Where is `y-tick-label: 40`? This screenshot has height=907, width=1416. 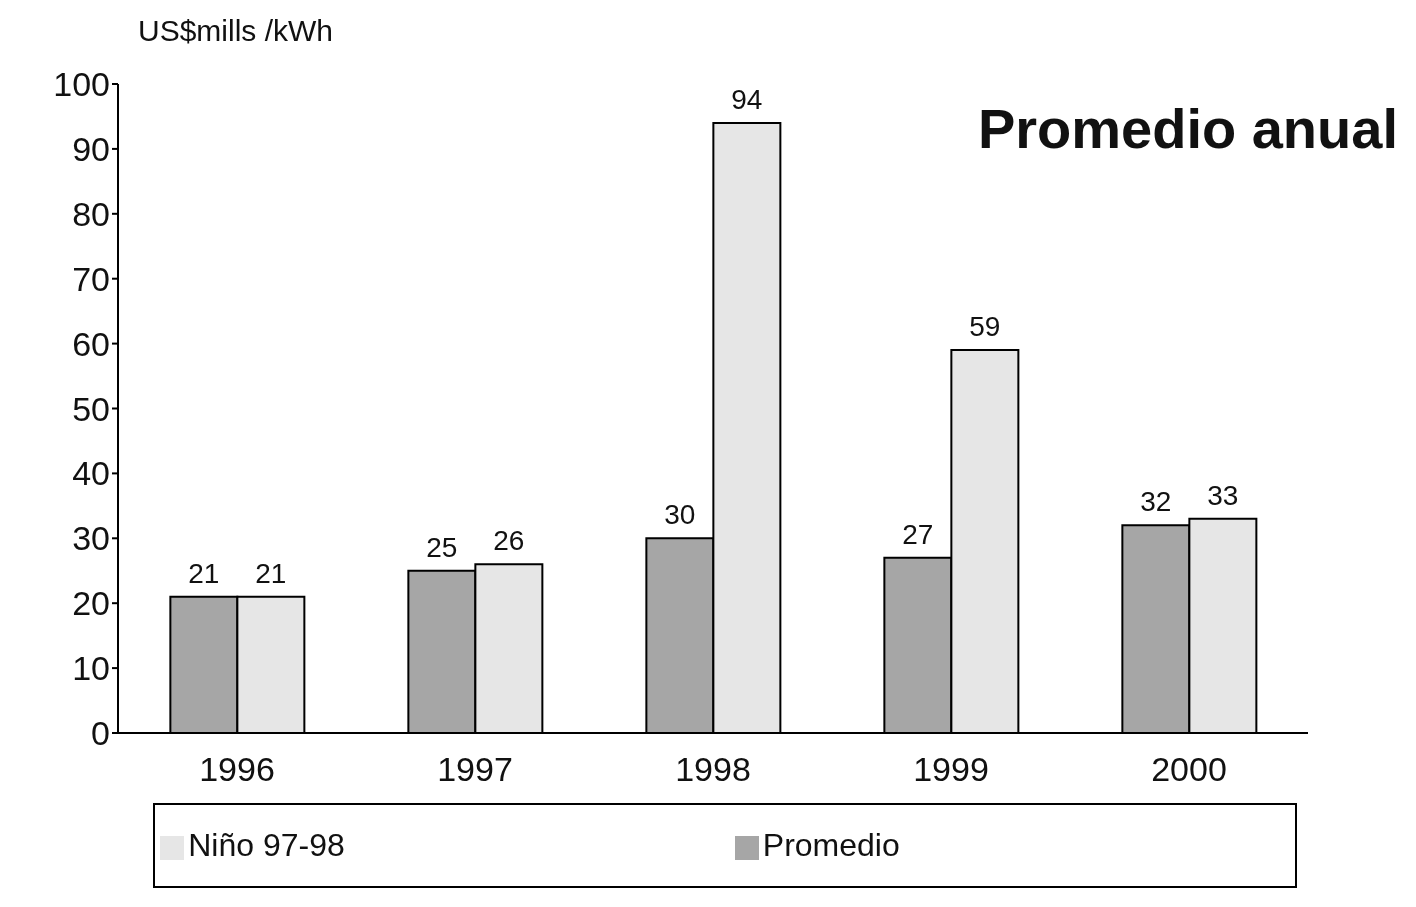
y-tick-label: 40 is located at coordinates (91, 473).